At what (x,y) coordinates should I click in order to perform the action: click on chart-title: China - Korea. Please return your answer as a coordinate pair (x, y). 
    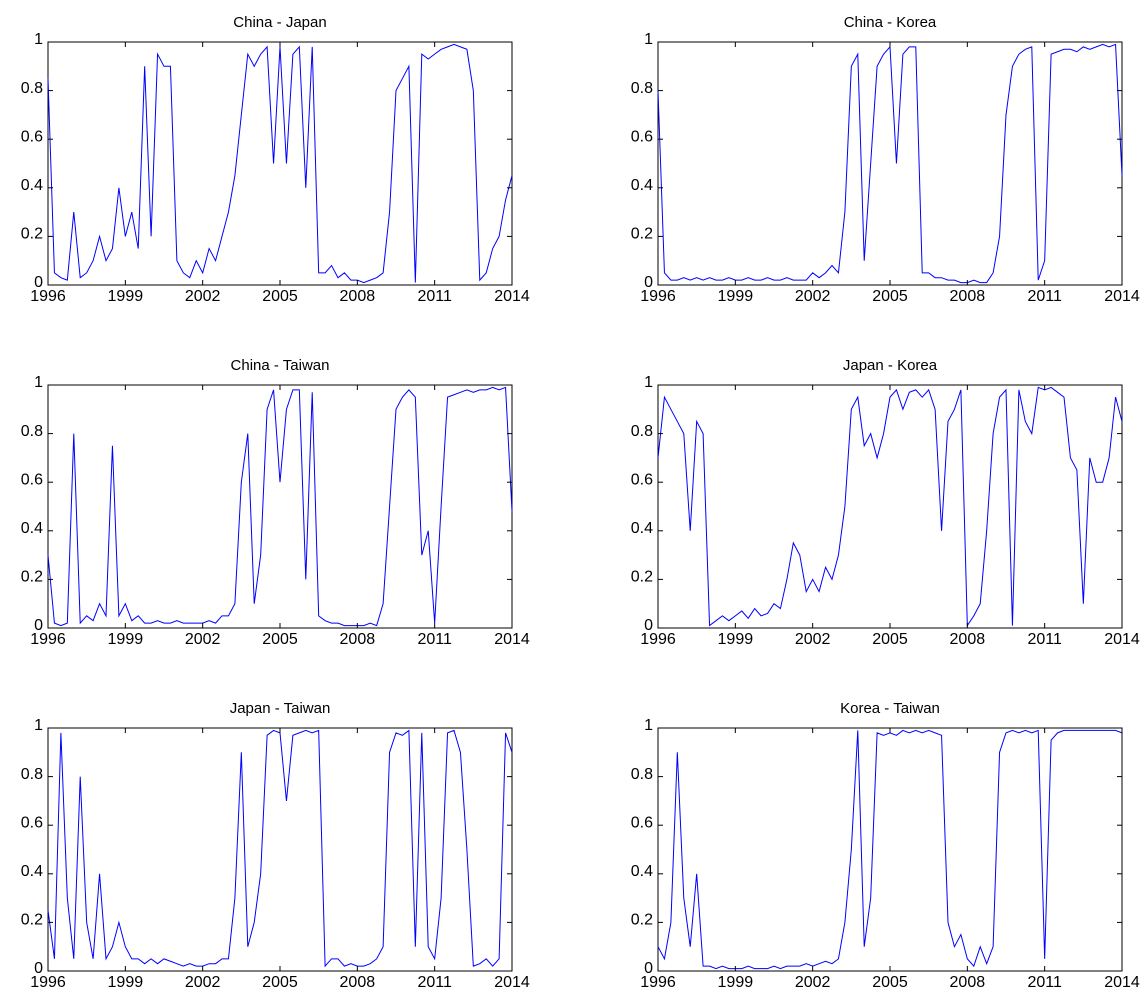
    Looking at the image, I should click on (890, 22).